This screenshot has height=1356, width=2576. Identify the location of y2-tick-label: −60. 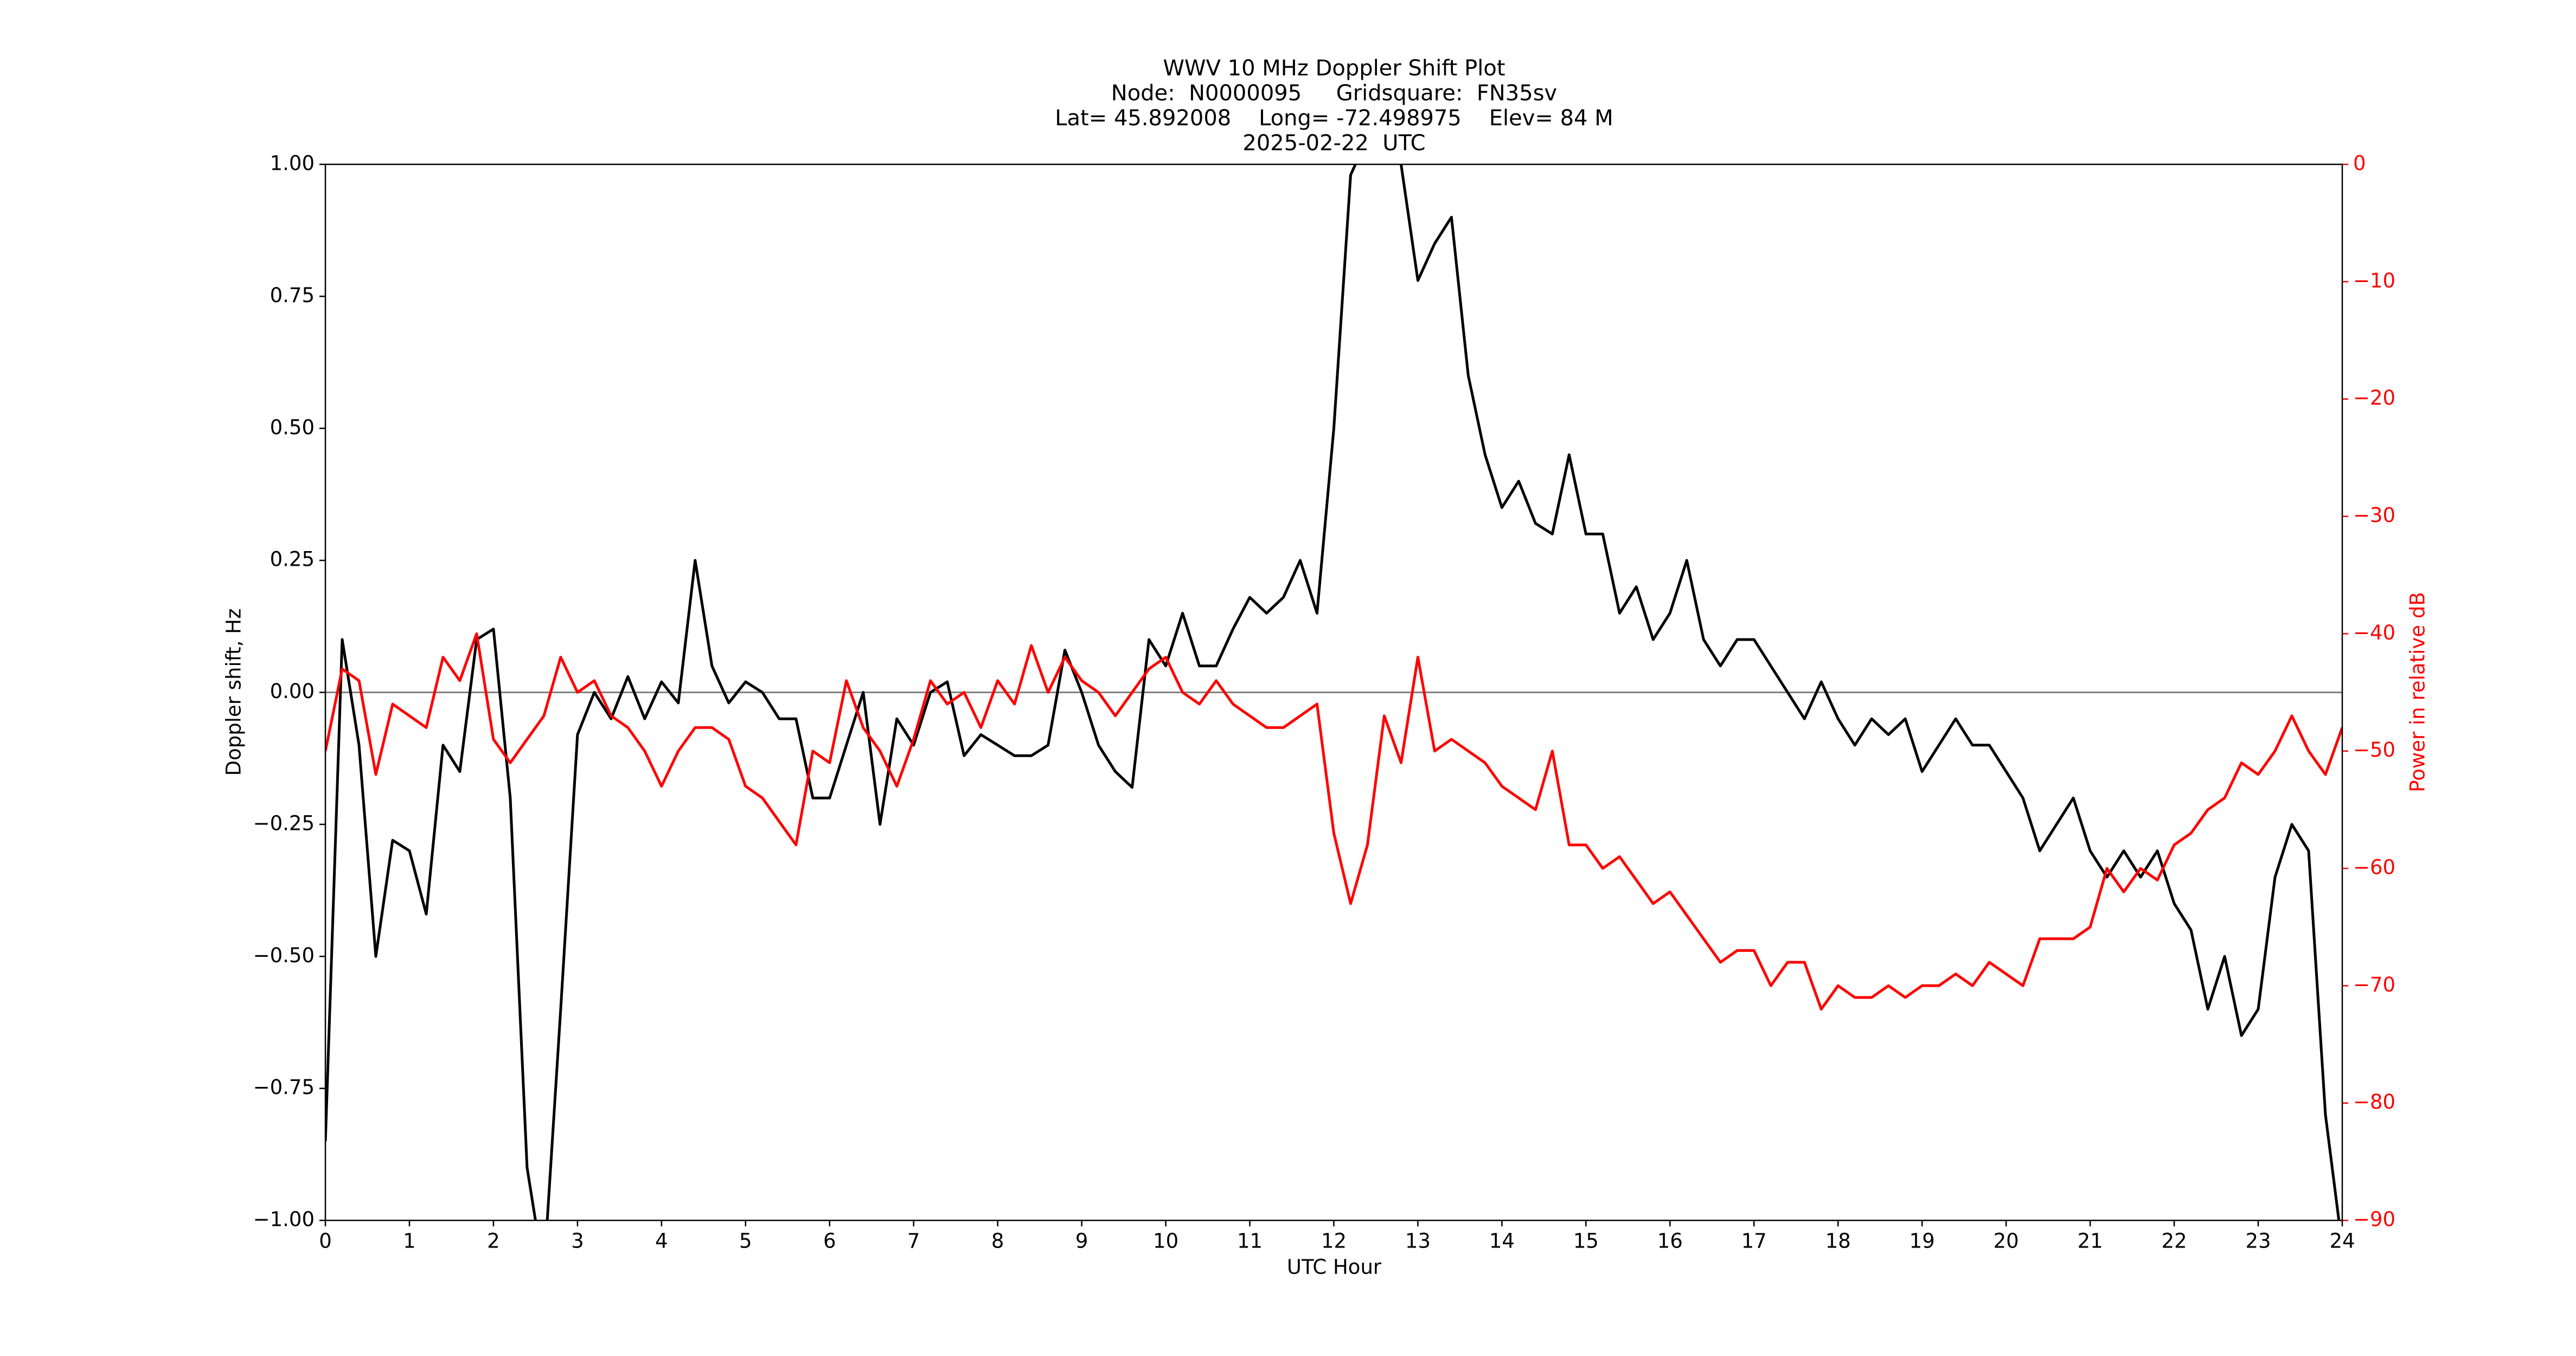
(2374, 867).